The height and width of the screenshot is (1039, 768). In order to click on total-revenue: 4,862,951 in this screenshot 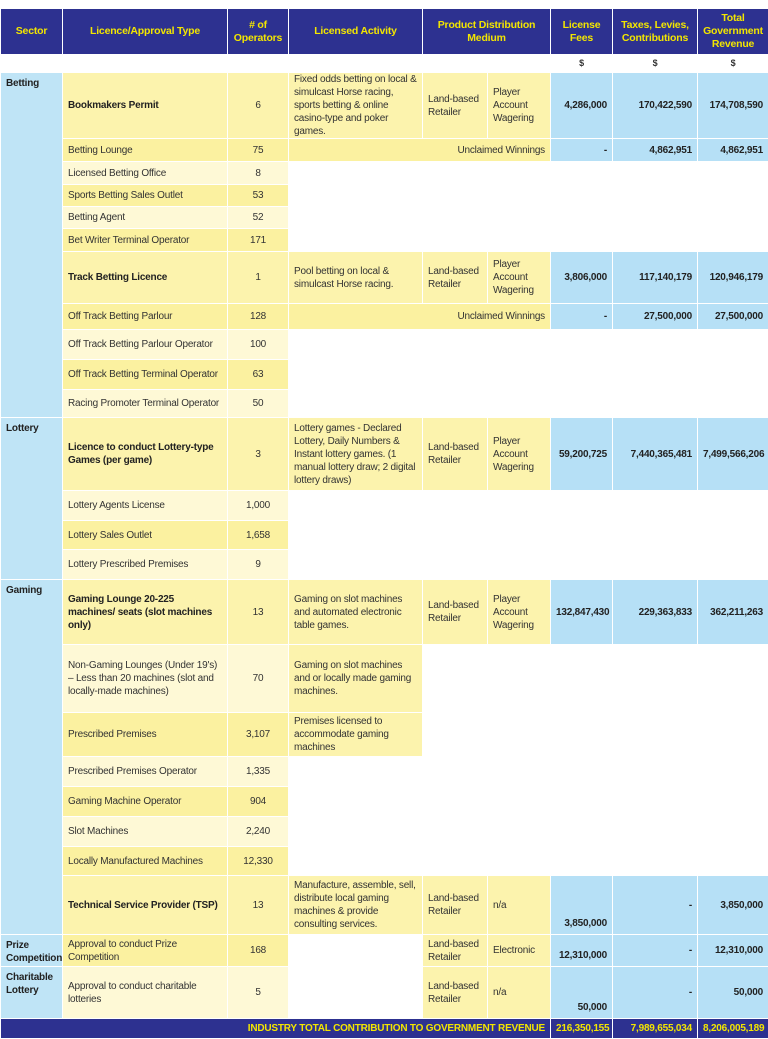, I will do `click(732, 150)`.